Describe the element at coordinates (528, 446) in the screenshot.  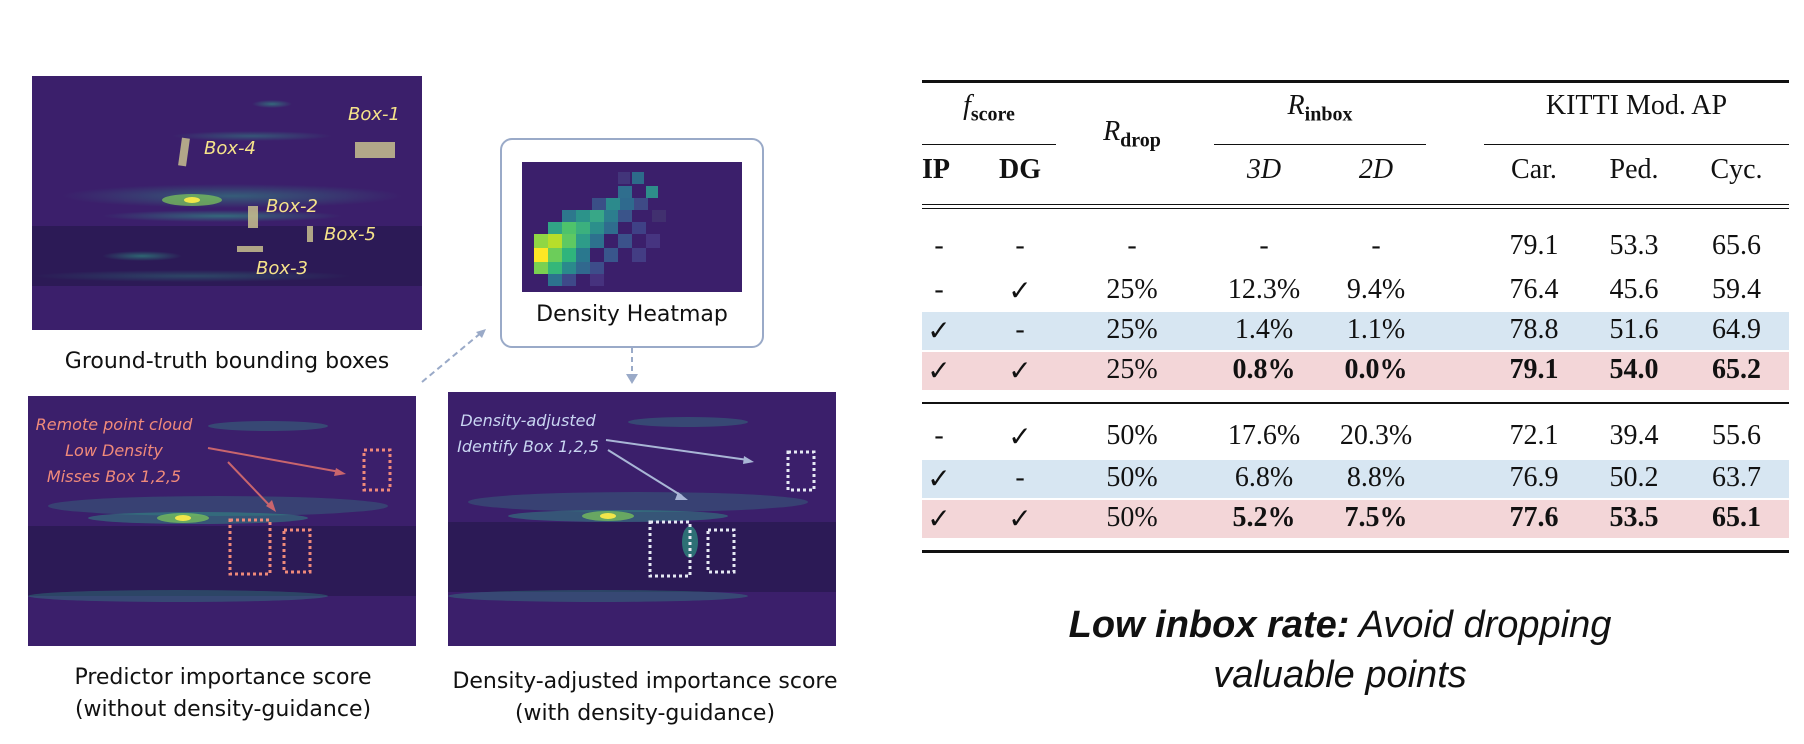
I see `adj-note-line2: Identify Box 1,2,5` at that location.